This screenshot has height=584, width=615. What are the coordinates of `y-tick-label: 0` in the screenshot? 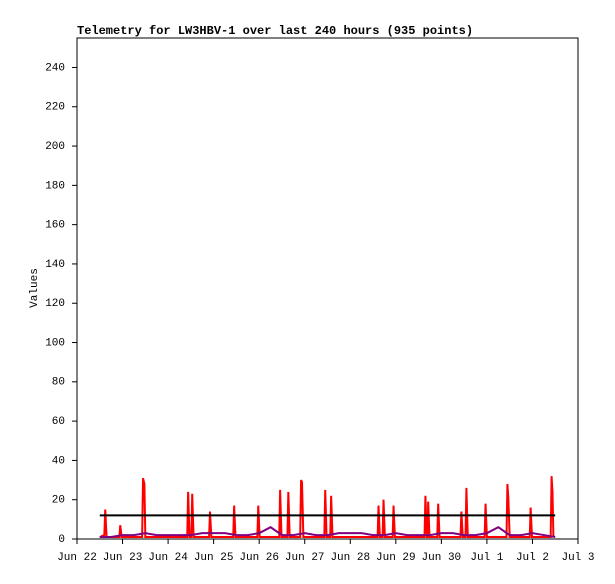 It's located at (61, 540).